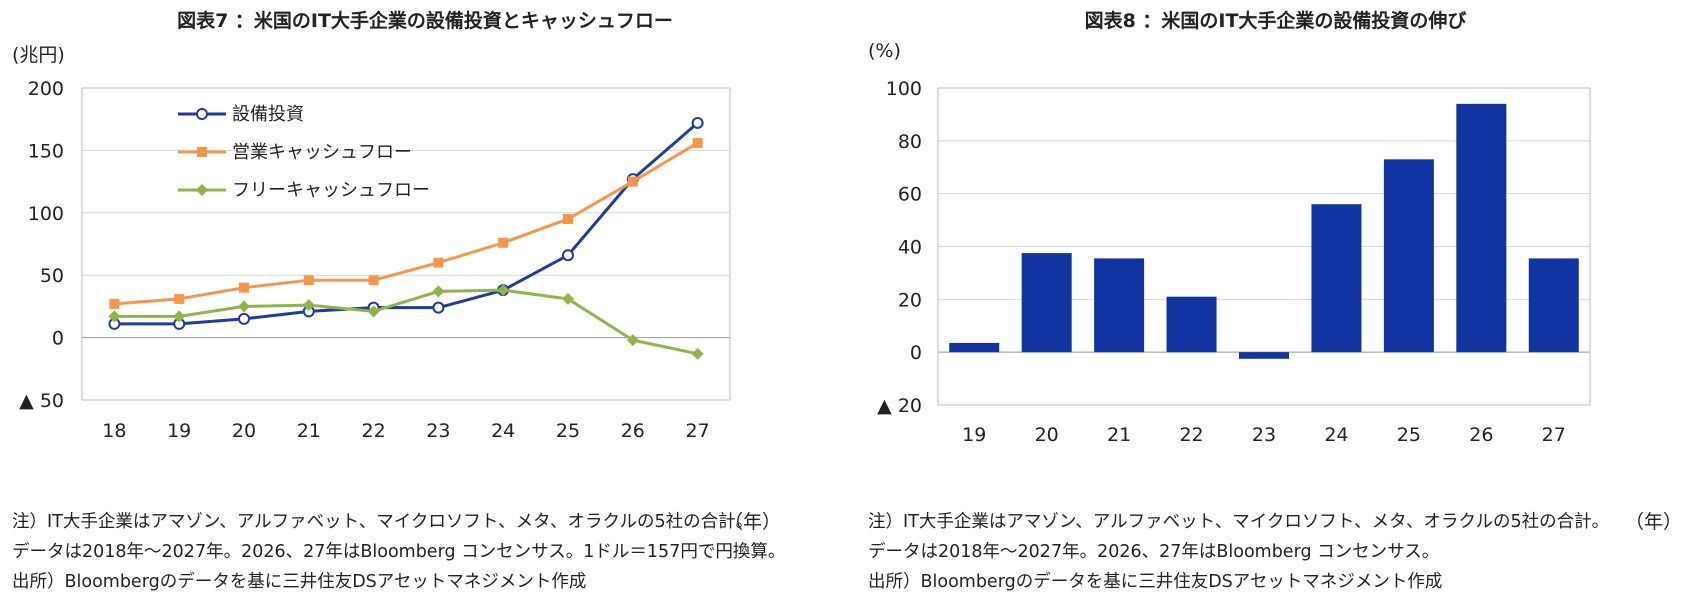 This screenshot has width=1701, height=603. I want to click on legend-label: フリーキャッシュフロー, so click(331, 190).